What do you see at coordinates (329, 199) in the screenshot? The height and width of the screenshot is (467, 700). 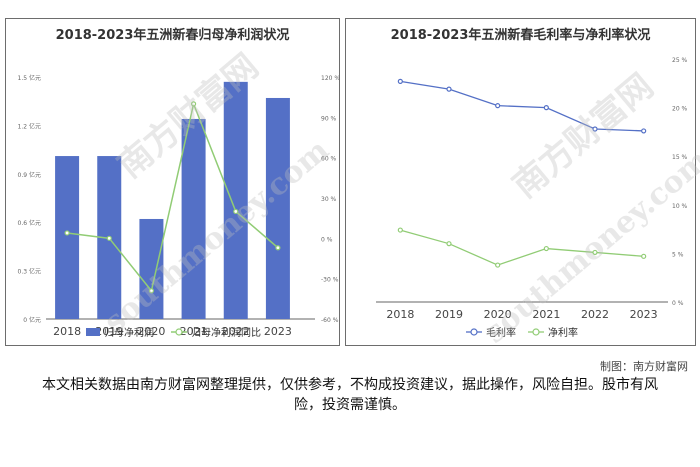 I see `y-right-tick-label: 30 %` at bounding box center [329, 199].